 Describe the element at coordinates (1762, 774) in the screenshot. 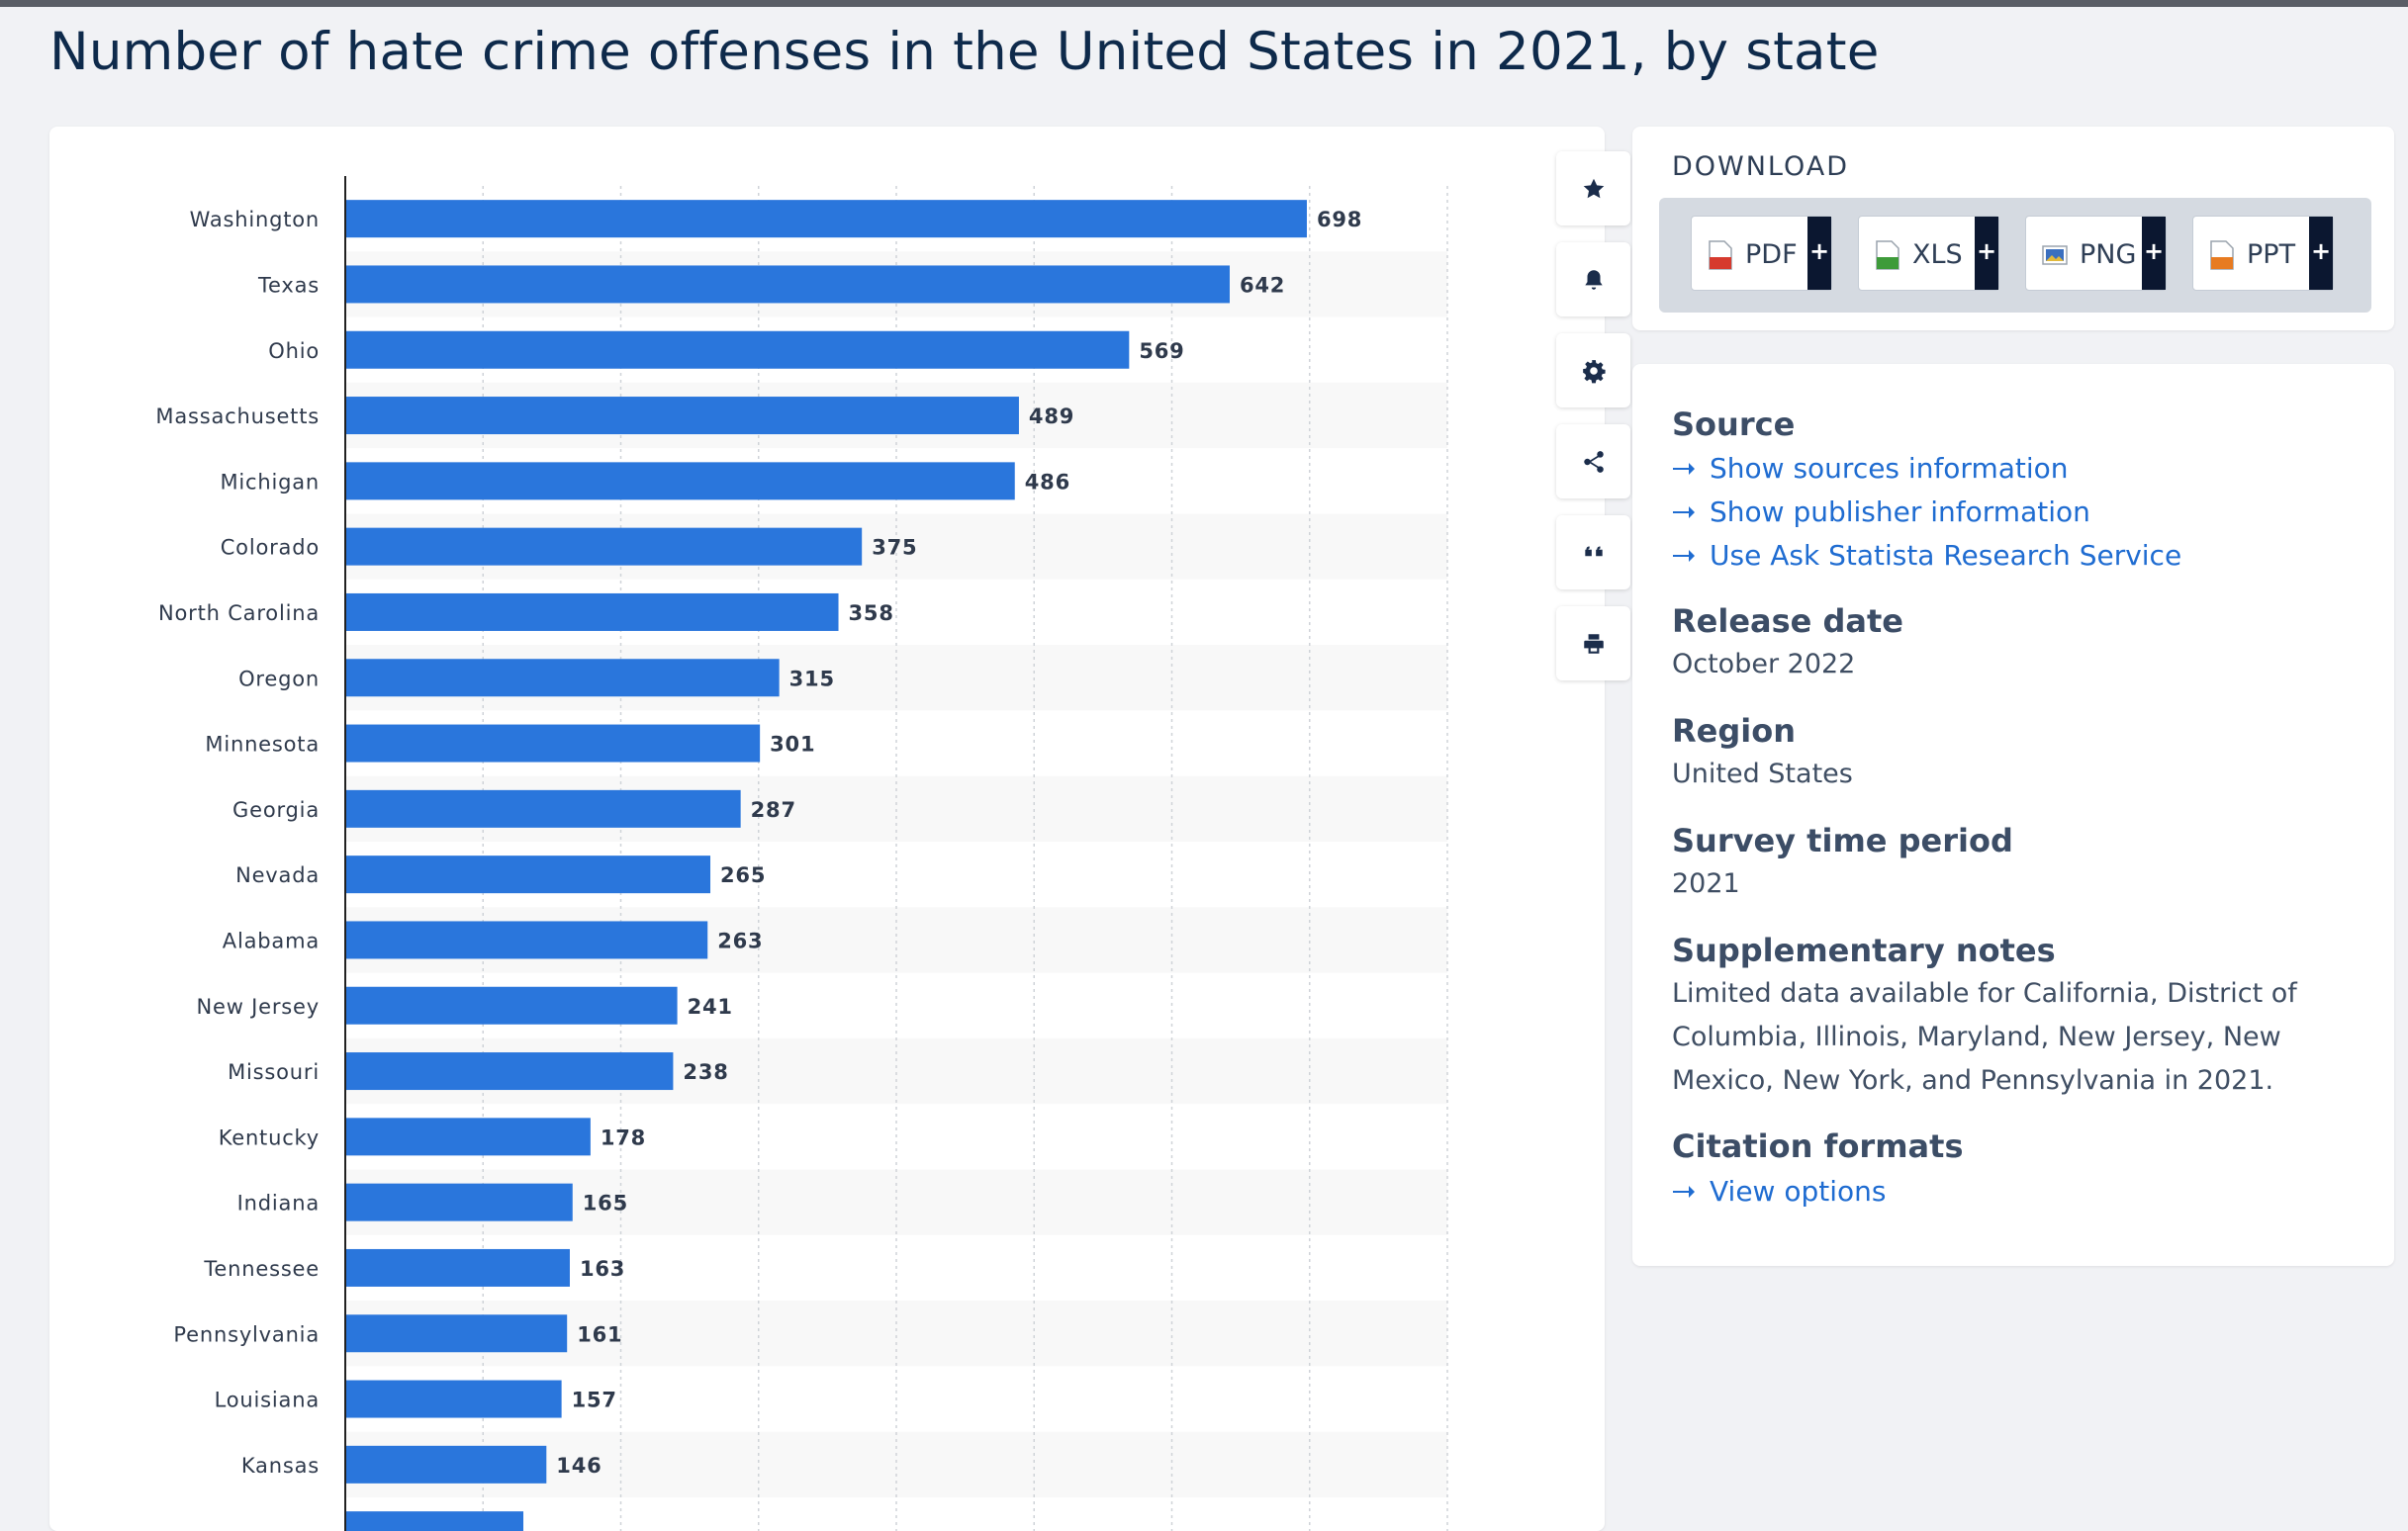

I see `region-value: United States` at that location.